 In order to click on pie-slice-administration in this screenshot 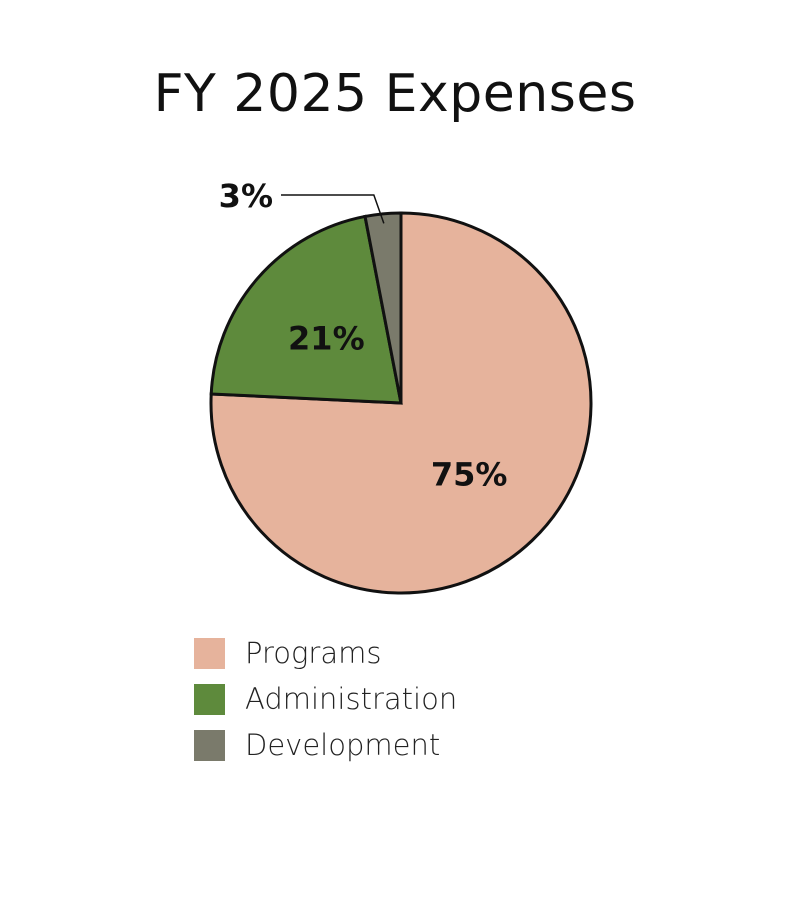, I will do `click(306, 309)`.